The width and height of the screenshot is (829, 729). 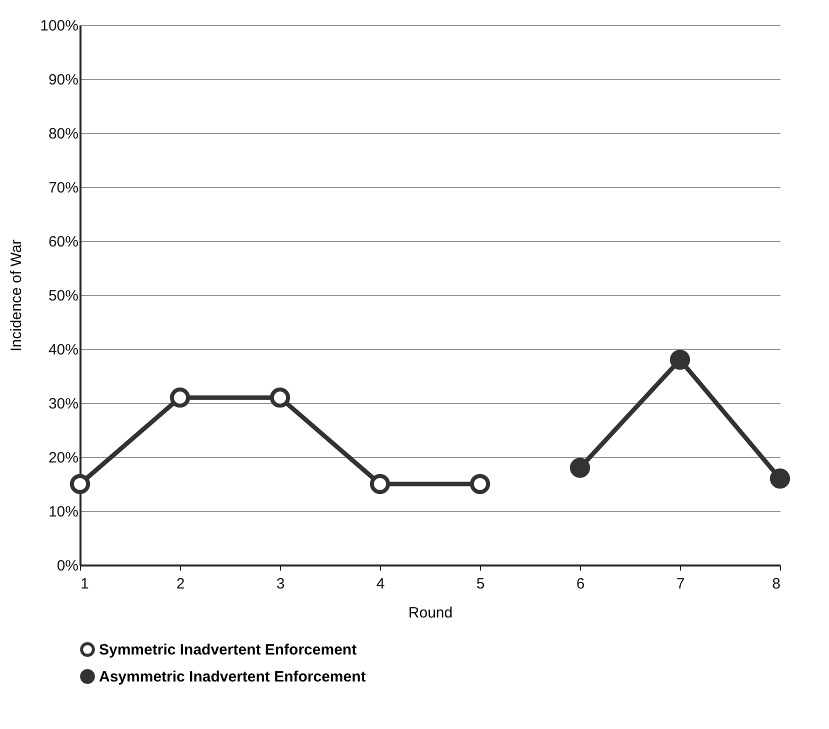 What do you see at coordinates (680, 584) in the screenshot?
I see `x-tick-label: 7` at bounding box center [680, 584].